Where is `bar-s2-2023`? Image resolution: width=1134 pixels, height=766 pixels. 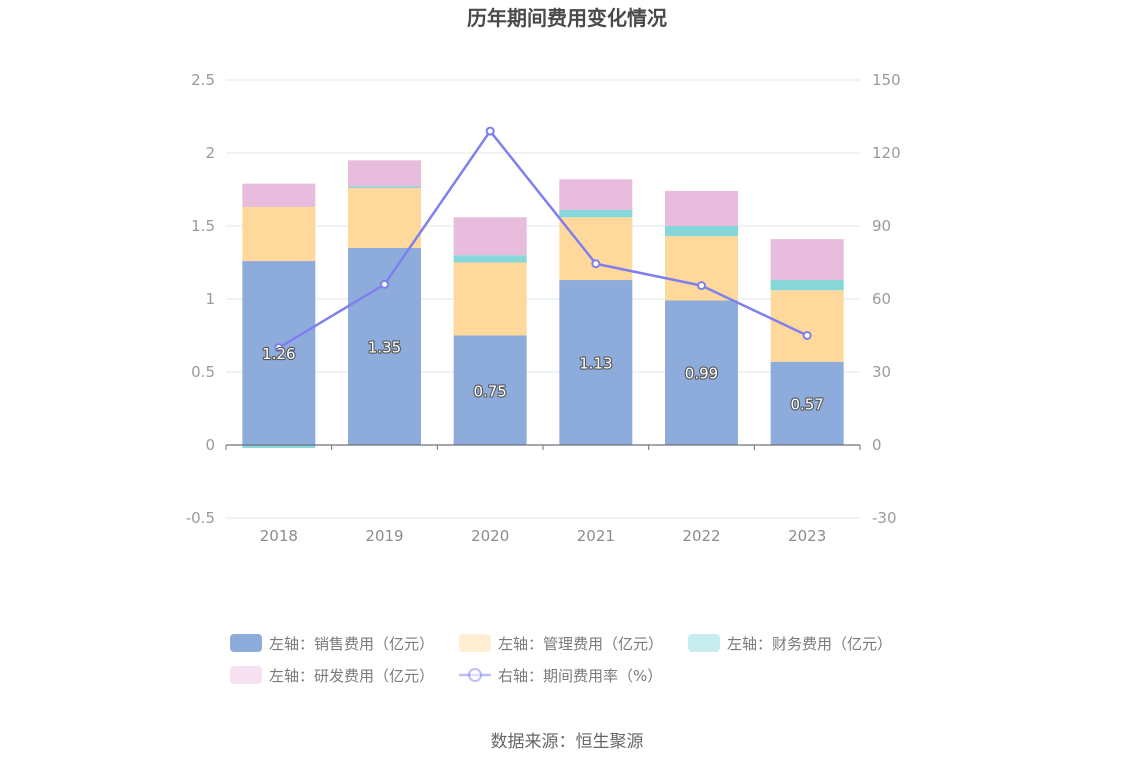 bar-s2-2023 is located at coordinates (807, 285).